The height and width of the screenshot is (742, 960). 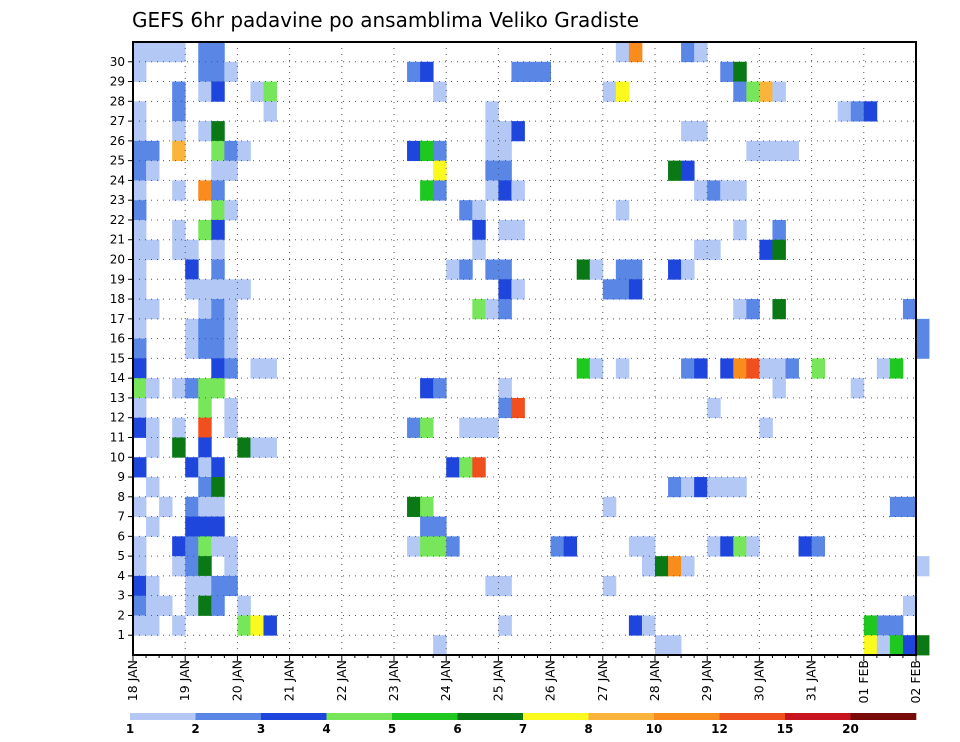 What do you see at coordinates (117, 180) in the screenshot?
I see `y-tick-label: 24` at bounding box center [117, 180].